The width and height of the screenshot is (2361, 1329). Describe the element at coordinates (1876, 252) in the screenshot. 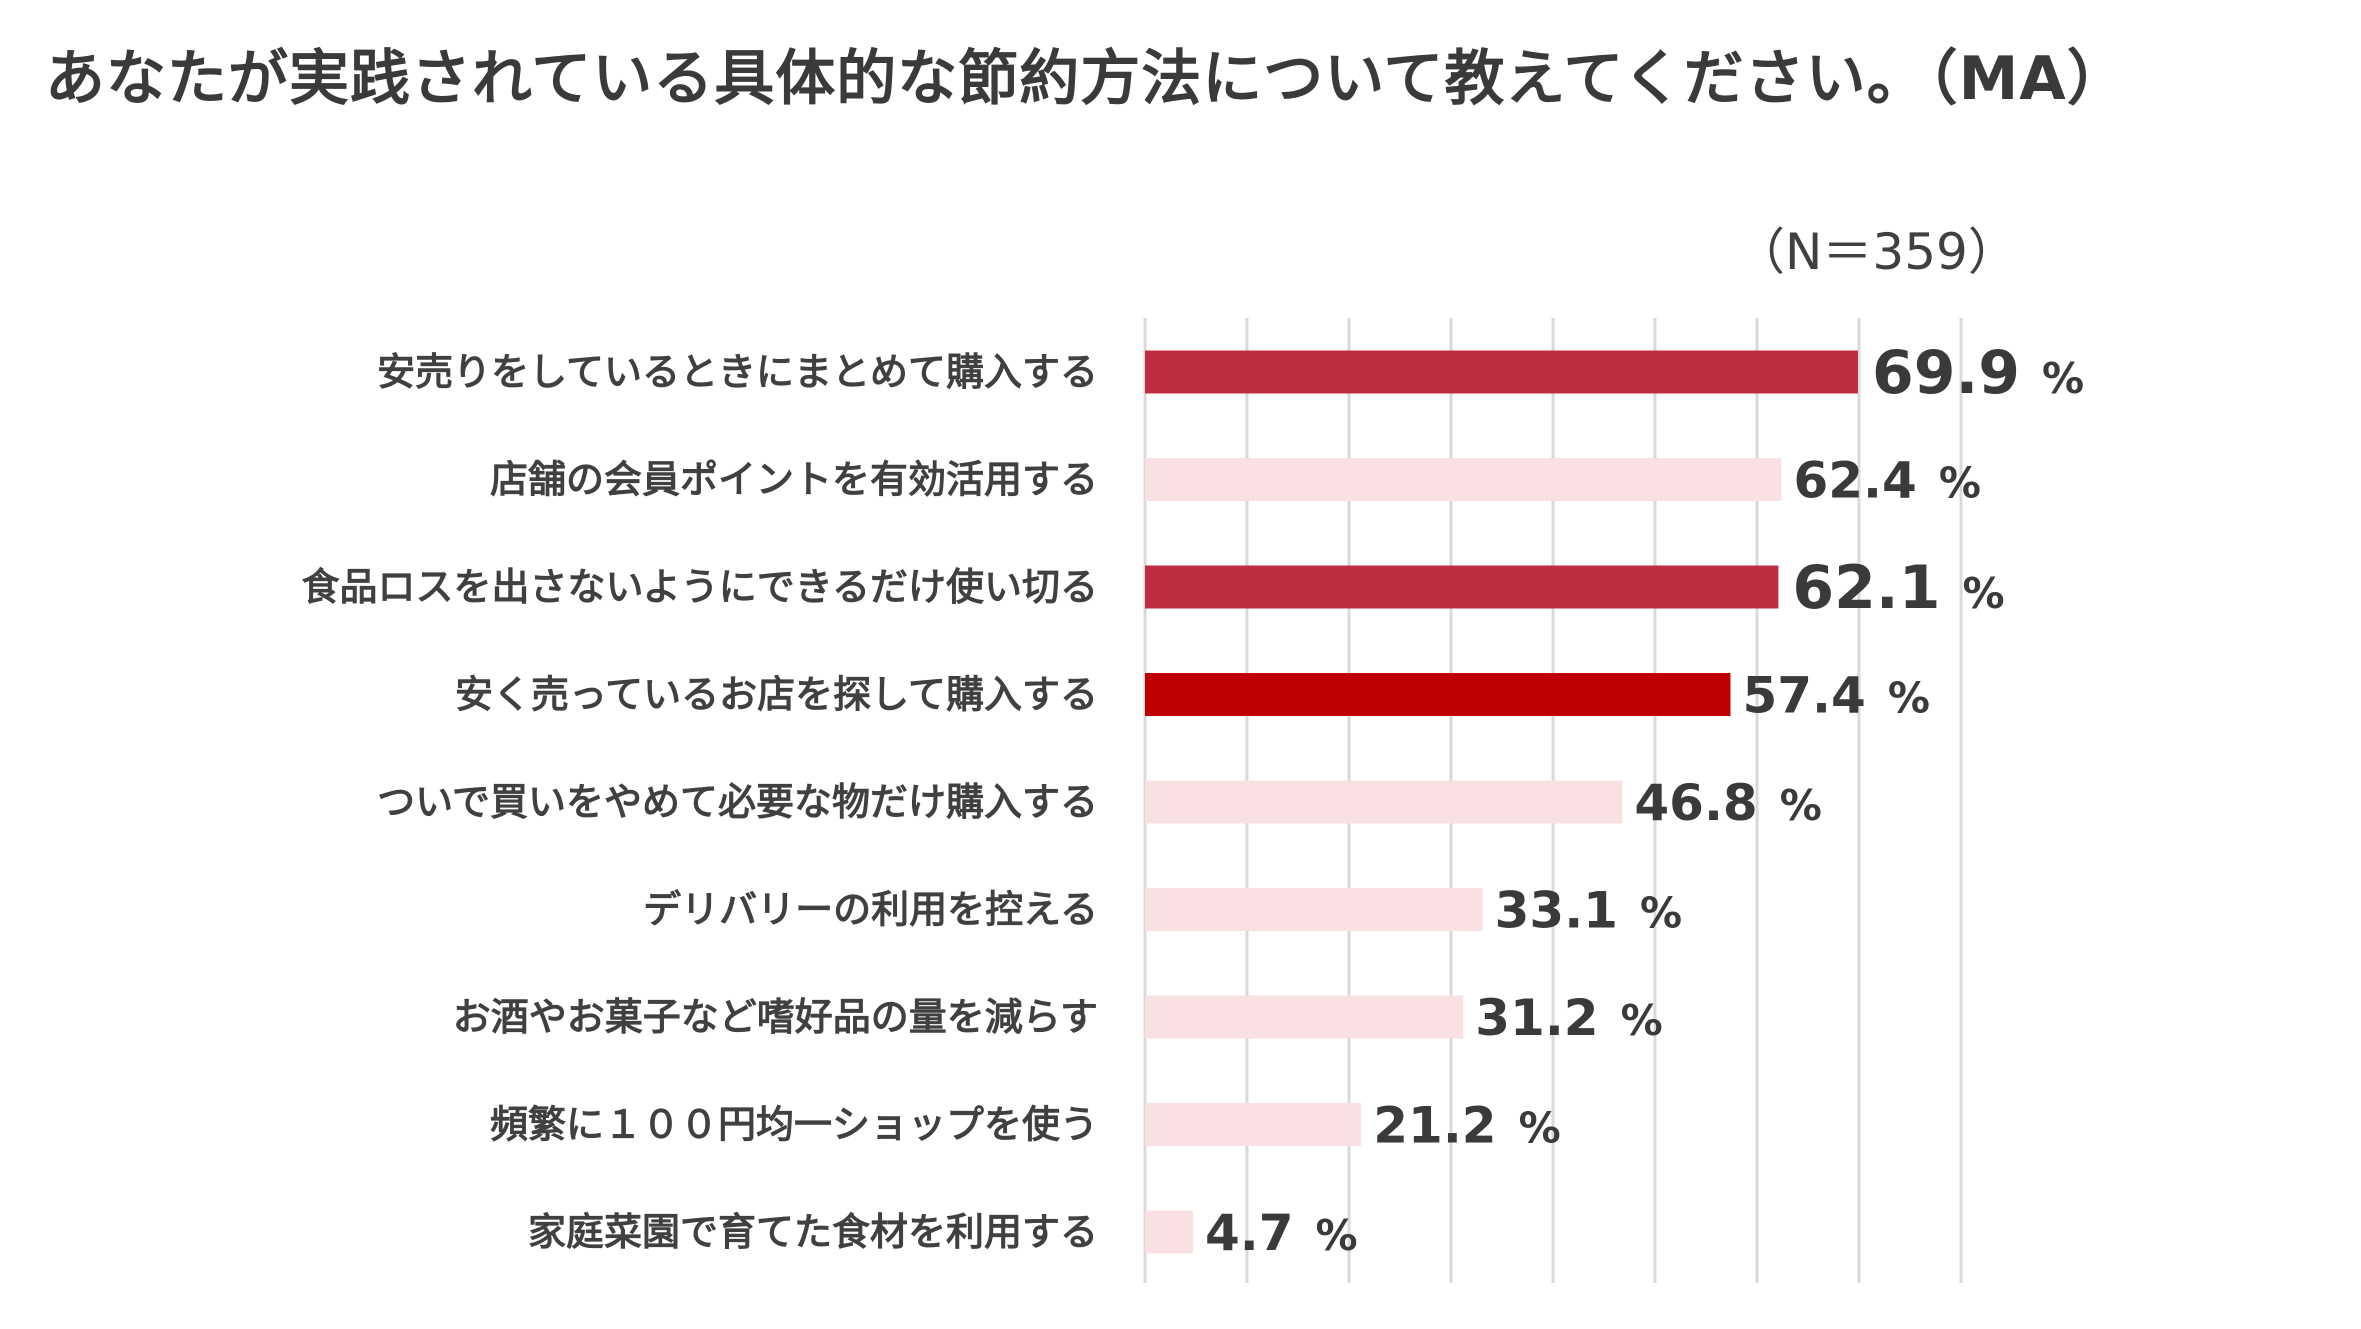

I see `sample-size-label: （N＝359）` at that location.